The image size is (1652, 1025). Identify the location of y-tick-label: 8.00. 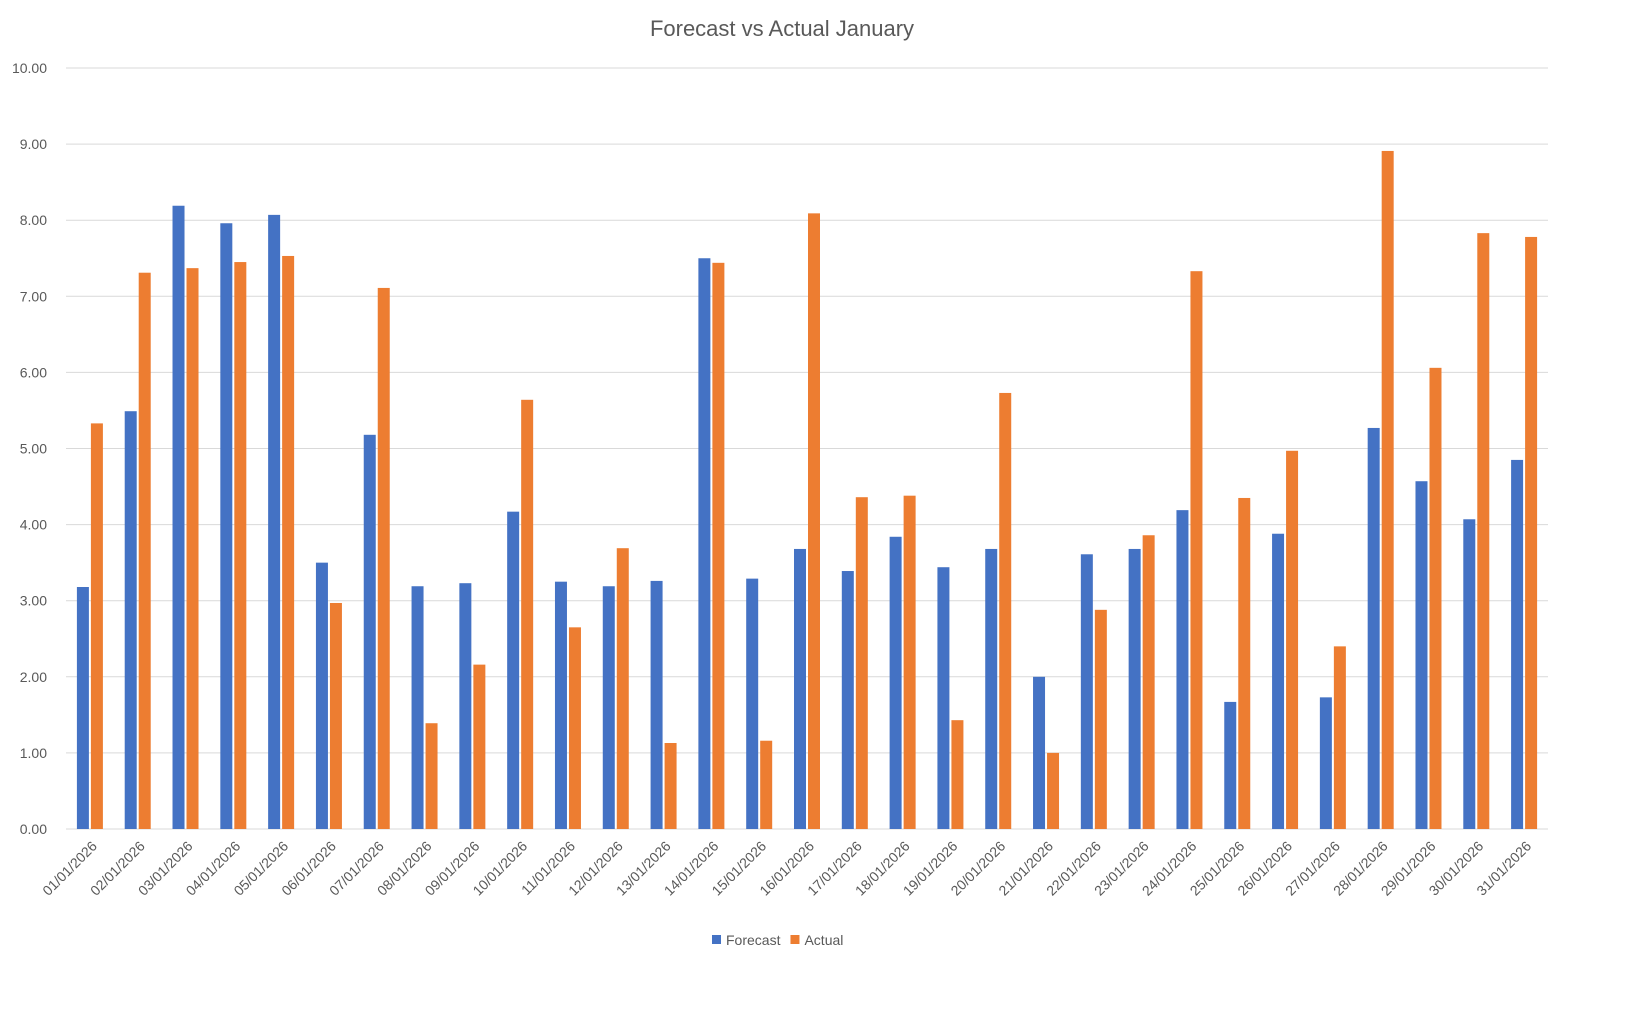
(33, 220).